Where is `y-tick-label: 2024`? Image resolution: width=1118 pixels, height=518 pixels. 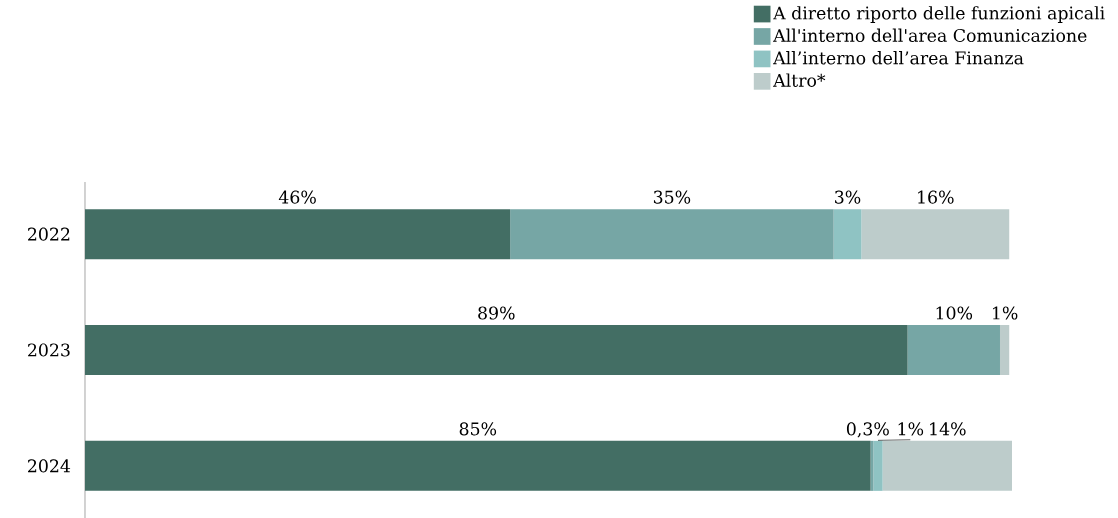 y-tick-label: 2024 is located at coordinates (49, 466).